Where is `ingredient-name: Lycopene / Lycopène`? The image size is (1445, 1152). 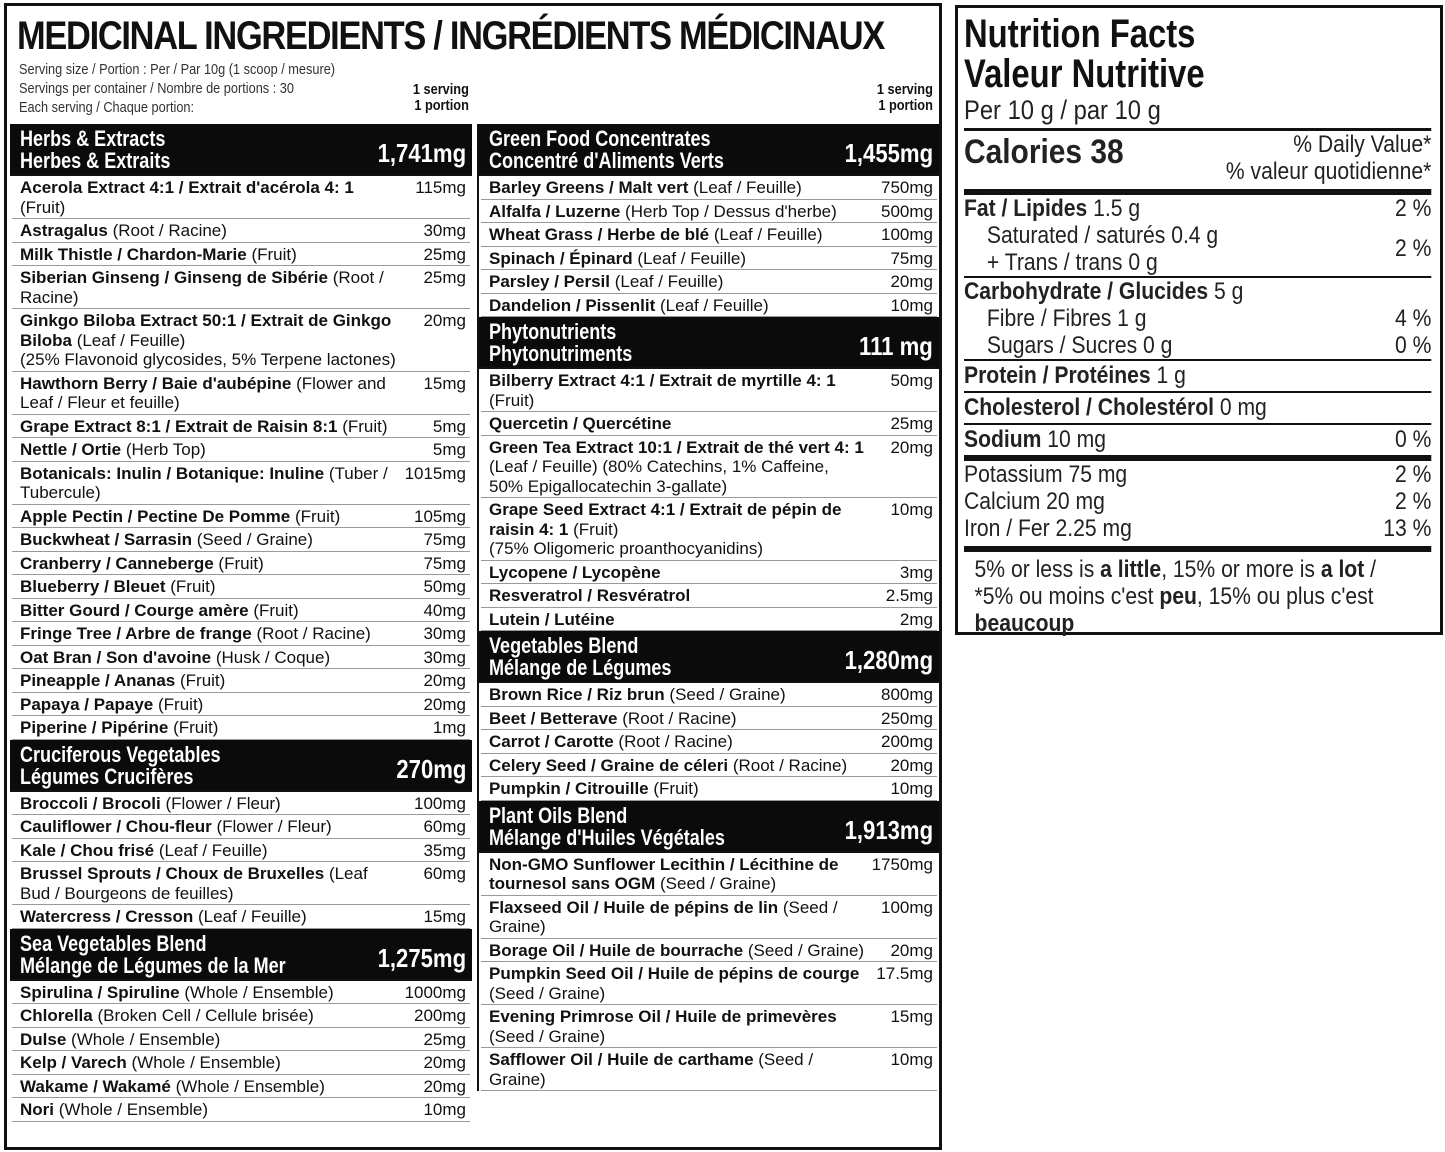
ingredient-name: Lycopene / Lycopène is located at coordinates (575, 572).